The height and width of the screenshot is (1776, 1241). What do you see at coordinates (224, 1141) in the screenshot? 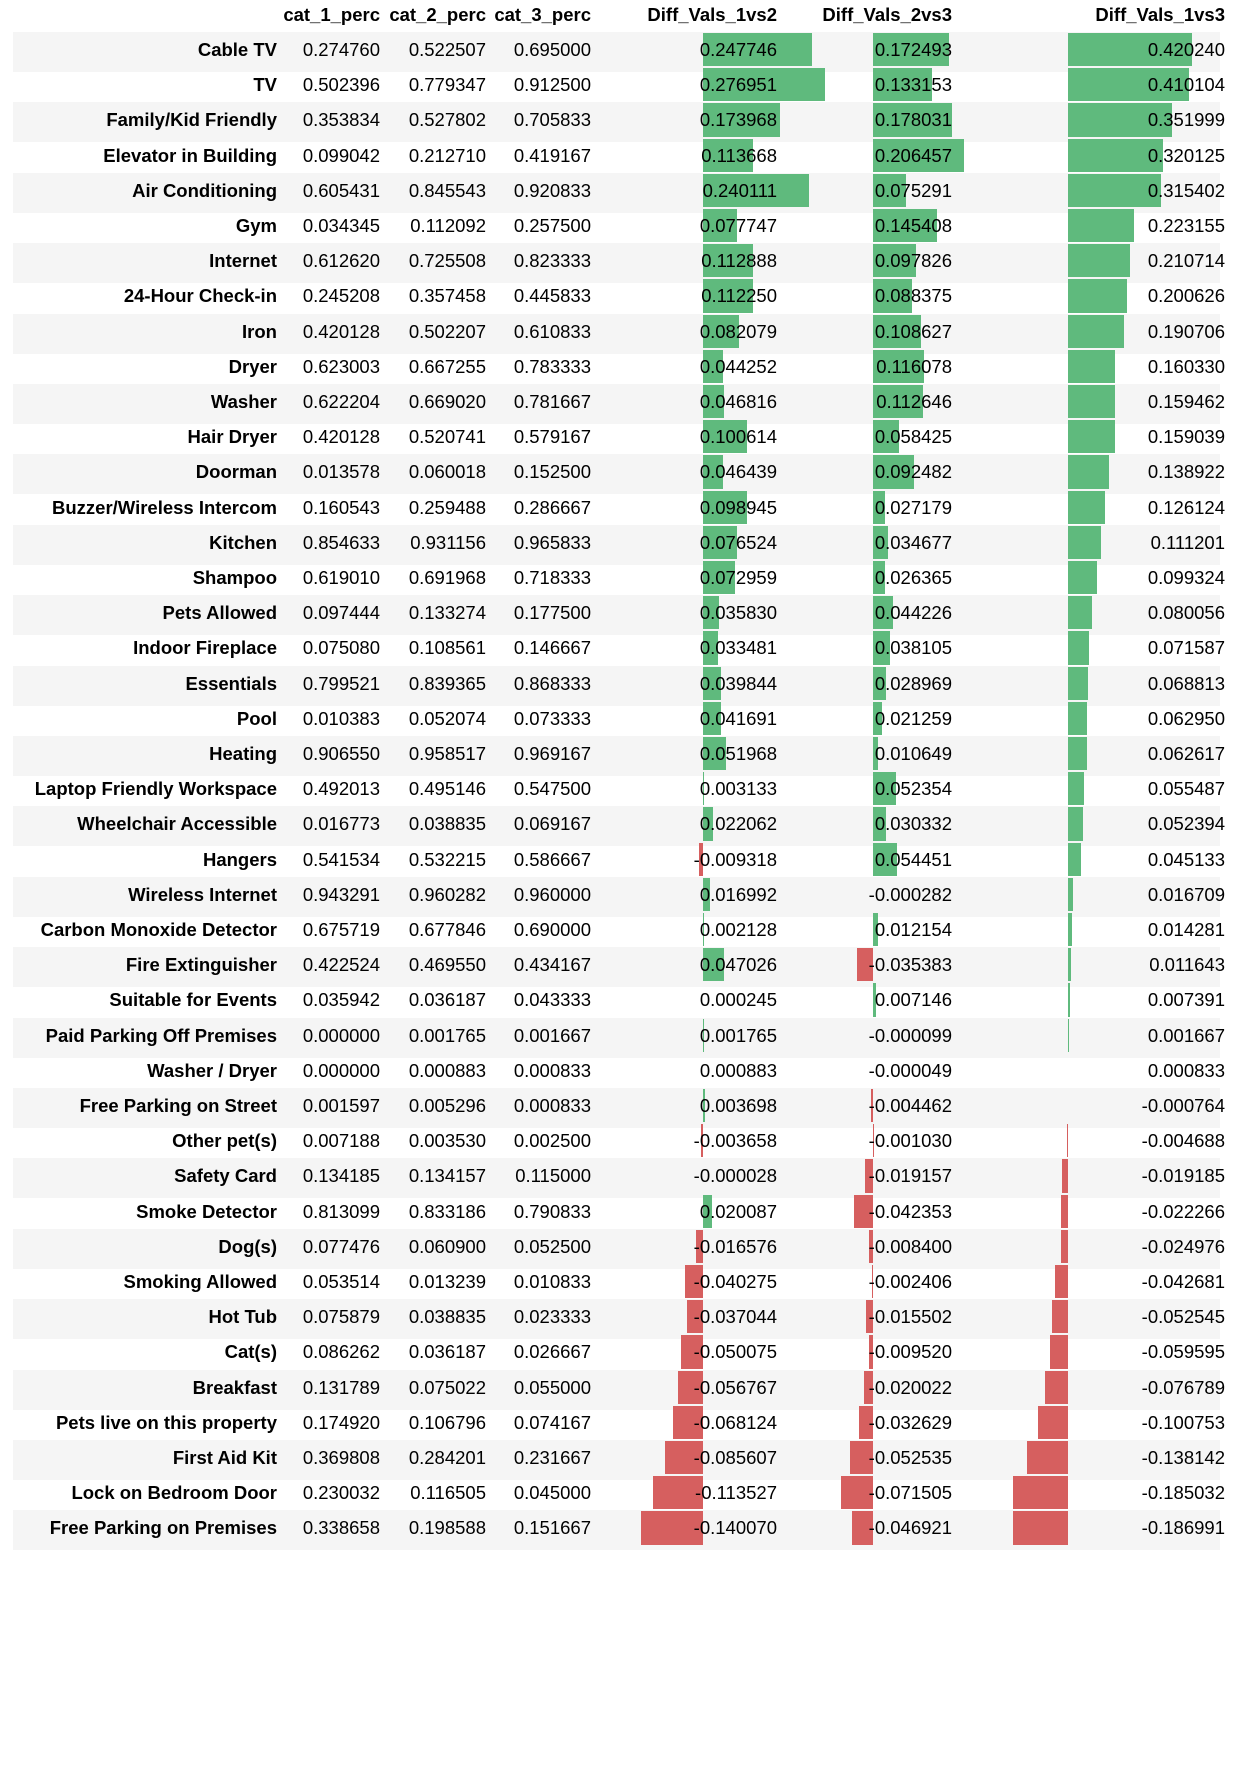
I see `row-label: Other pet(s)` at bounding box center [224, 1141].